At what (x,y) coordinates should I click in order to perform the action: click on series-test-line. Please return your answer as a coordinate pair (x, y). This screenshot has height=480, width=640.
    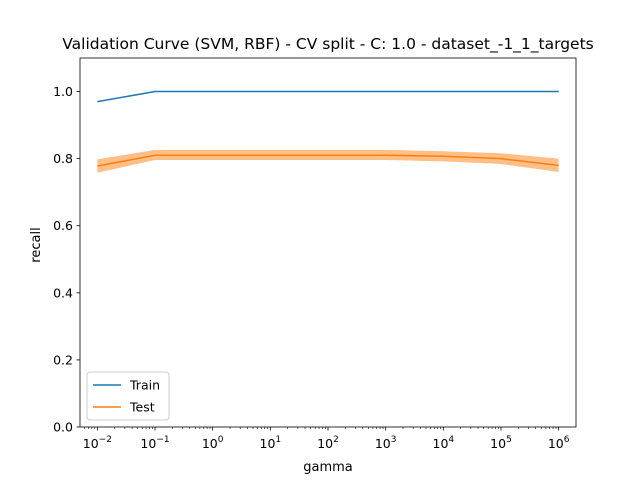
    Looking at the image, I should click on (328, 160).